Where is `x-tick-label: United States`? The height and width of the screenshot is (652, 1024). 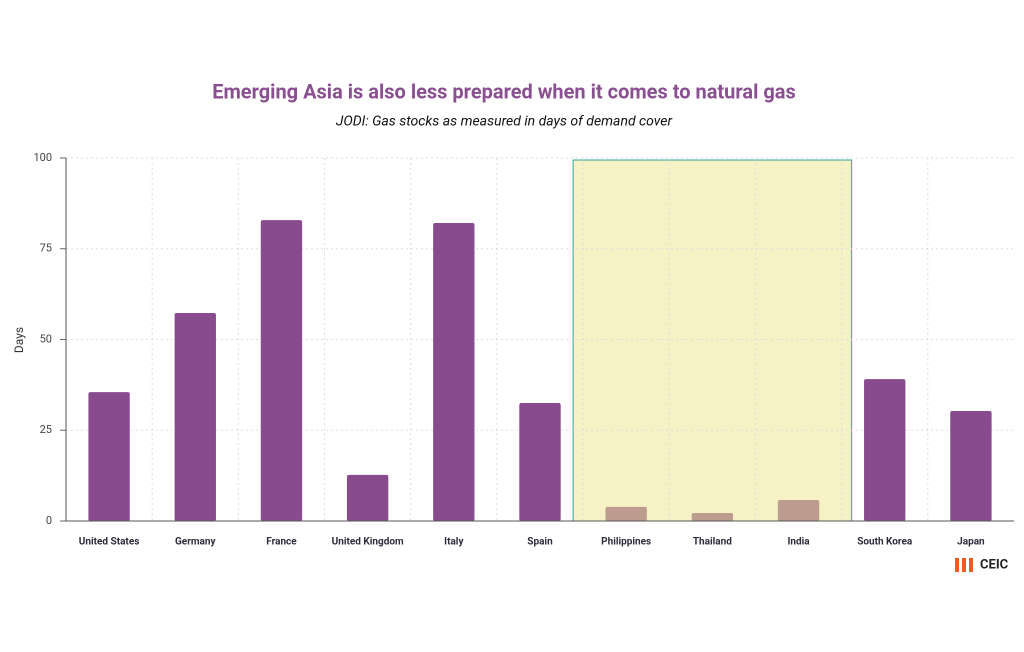 x-tick-label: United States is located at coordinates (109, 542).